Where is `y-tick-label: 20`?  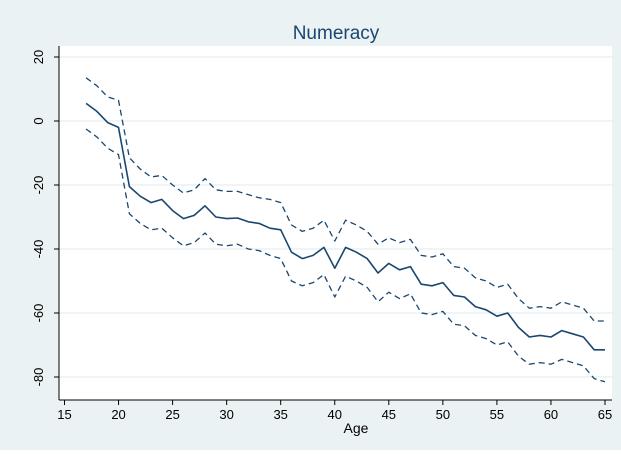 y-tick-label: 20 is located at coordinates (38, 57).